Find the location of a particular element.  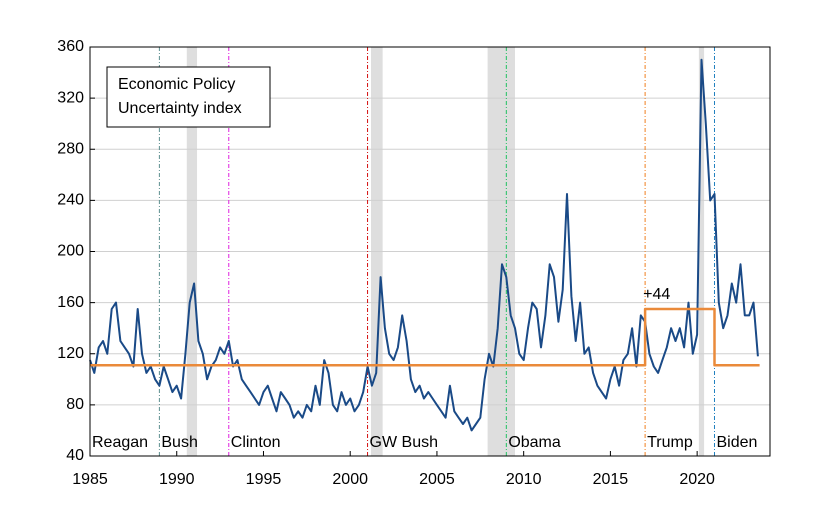

president-label: Reagan is located at coordinates (120, 442).